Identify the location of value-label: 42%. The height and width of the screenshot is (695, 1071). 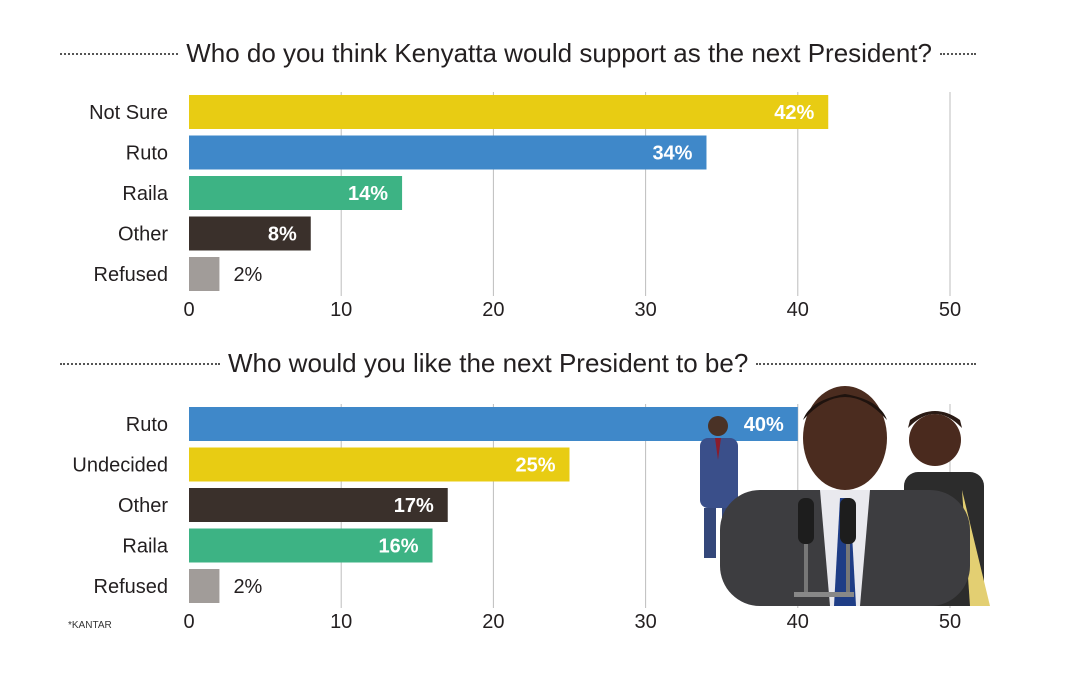
(794, 113).